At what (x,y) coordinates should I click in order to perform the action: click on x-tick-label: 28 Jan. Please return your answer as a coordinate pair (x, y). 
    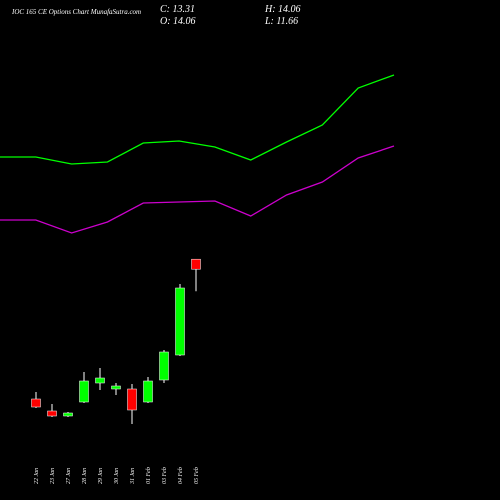
    Looking at the image, I should click on (85, 476).